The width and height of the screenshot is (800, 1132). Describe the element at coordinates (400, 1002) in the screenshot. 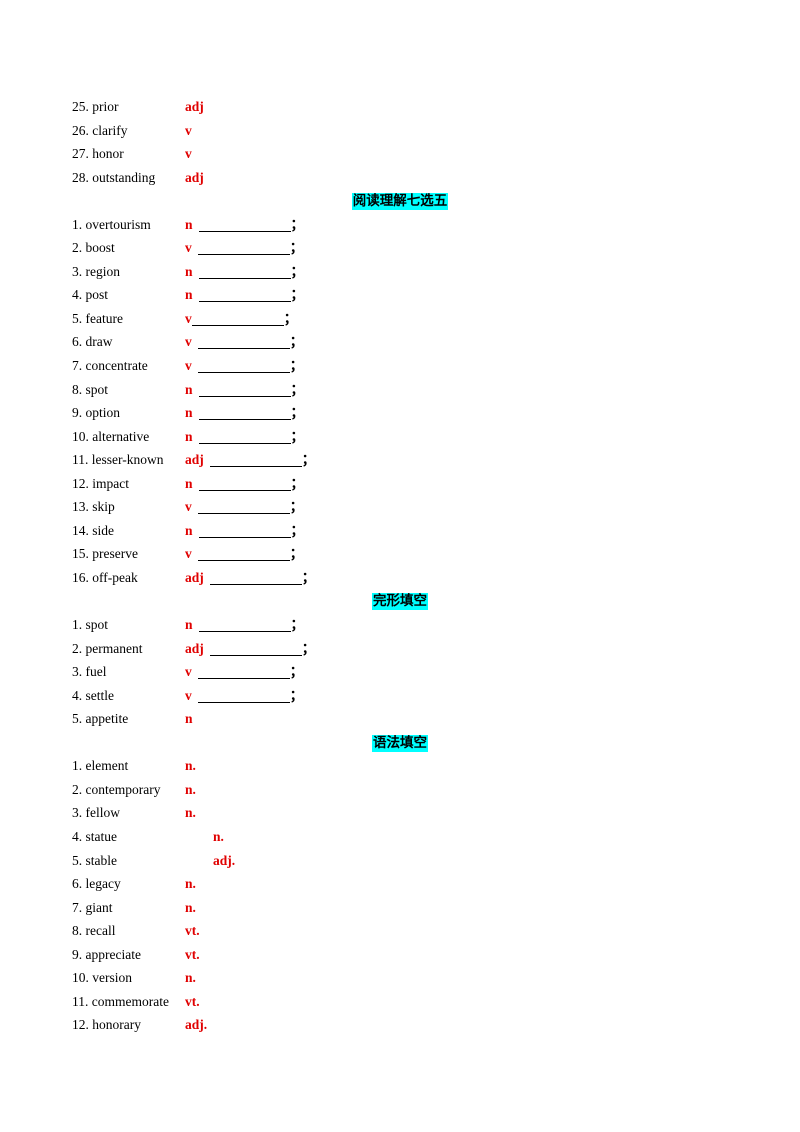

I see `list-item: 11. commemorate vt.` at that location.